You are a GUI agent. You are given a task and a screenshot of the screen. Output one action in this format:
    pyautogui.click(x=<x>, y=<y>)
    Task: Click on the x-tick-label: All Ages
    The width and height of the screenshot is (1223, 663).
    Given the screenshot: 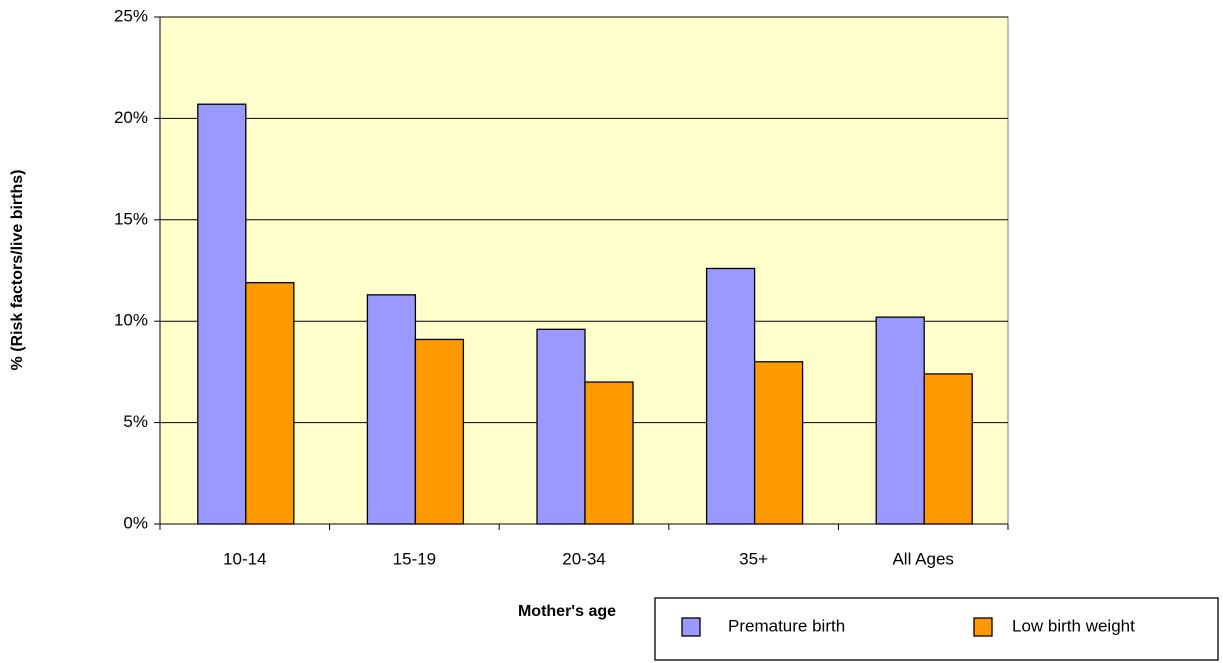 What is the action you would take?
    pyautogui.click(x=922, y=558)
    